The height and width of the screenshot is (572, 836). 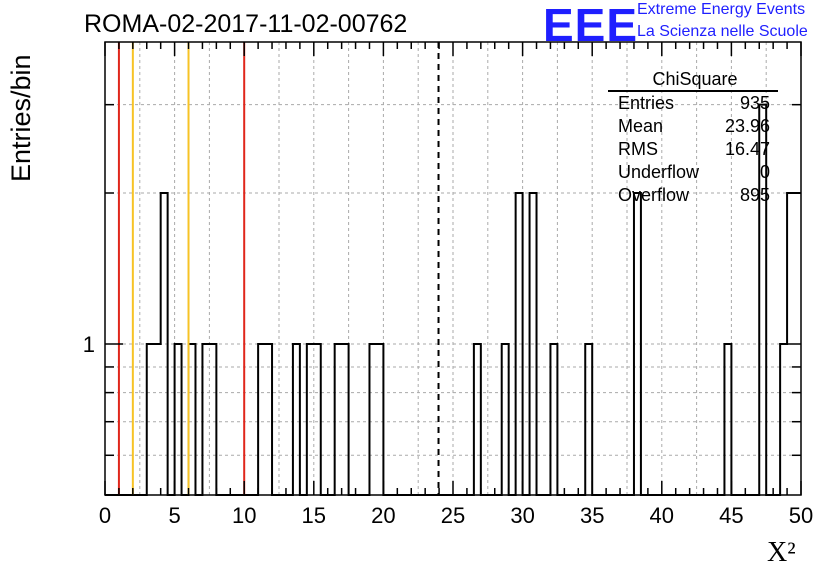 What do you see at coordinates (383, 515) in the screenshot?
I see `x-tick-label: 20` at bounding box center [383, 515].